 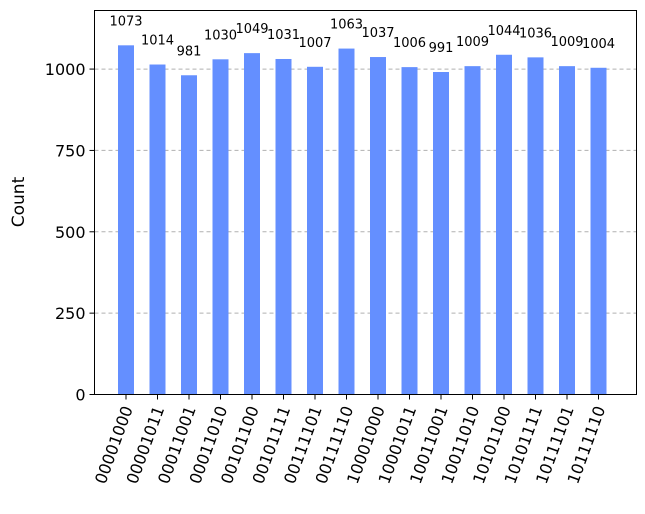 What do you see at coordinates (503, 31) in the screenshot?
I see `bar-value-label: 1044` at bounding box center [503, 31].